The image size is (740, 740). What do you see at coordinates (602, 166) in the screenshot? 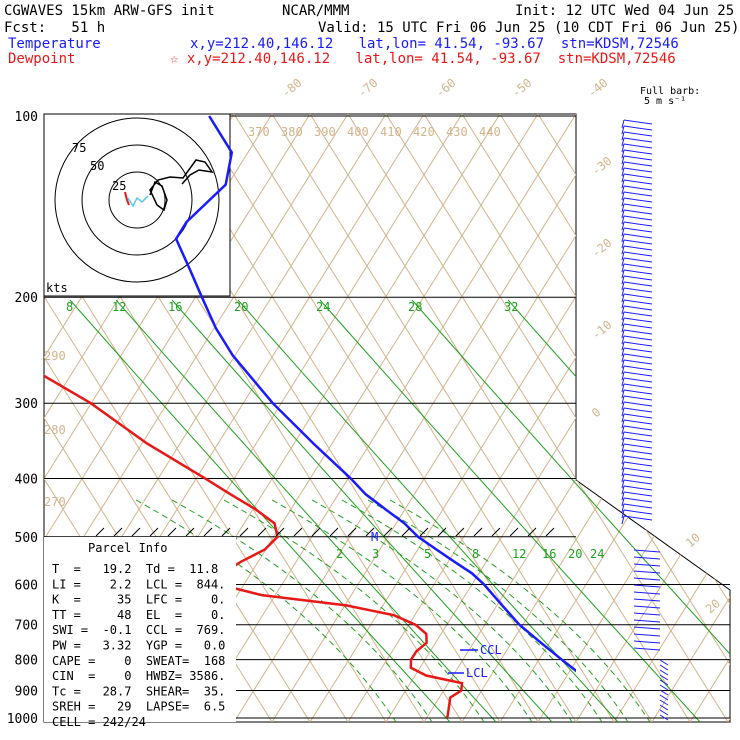
I see `temp-label-5: -30` at bounding box center [602, 166].